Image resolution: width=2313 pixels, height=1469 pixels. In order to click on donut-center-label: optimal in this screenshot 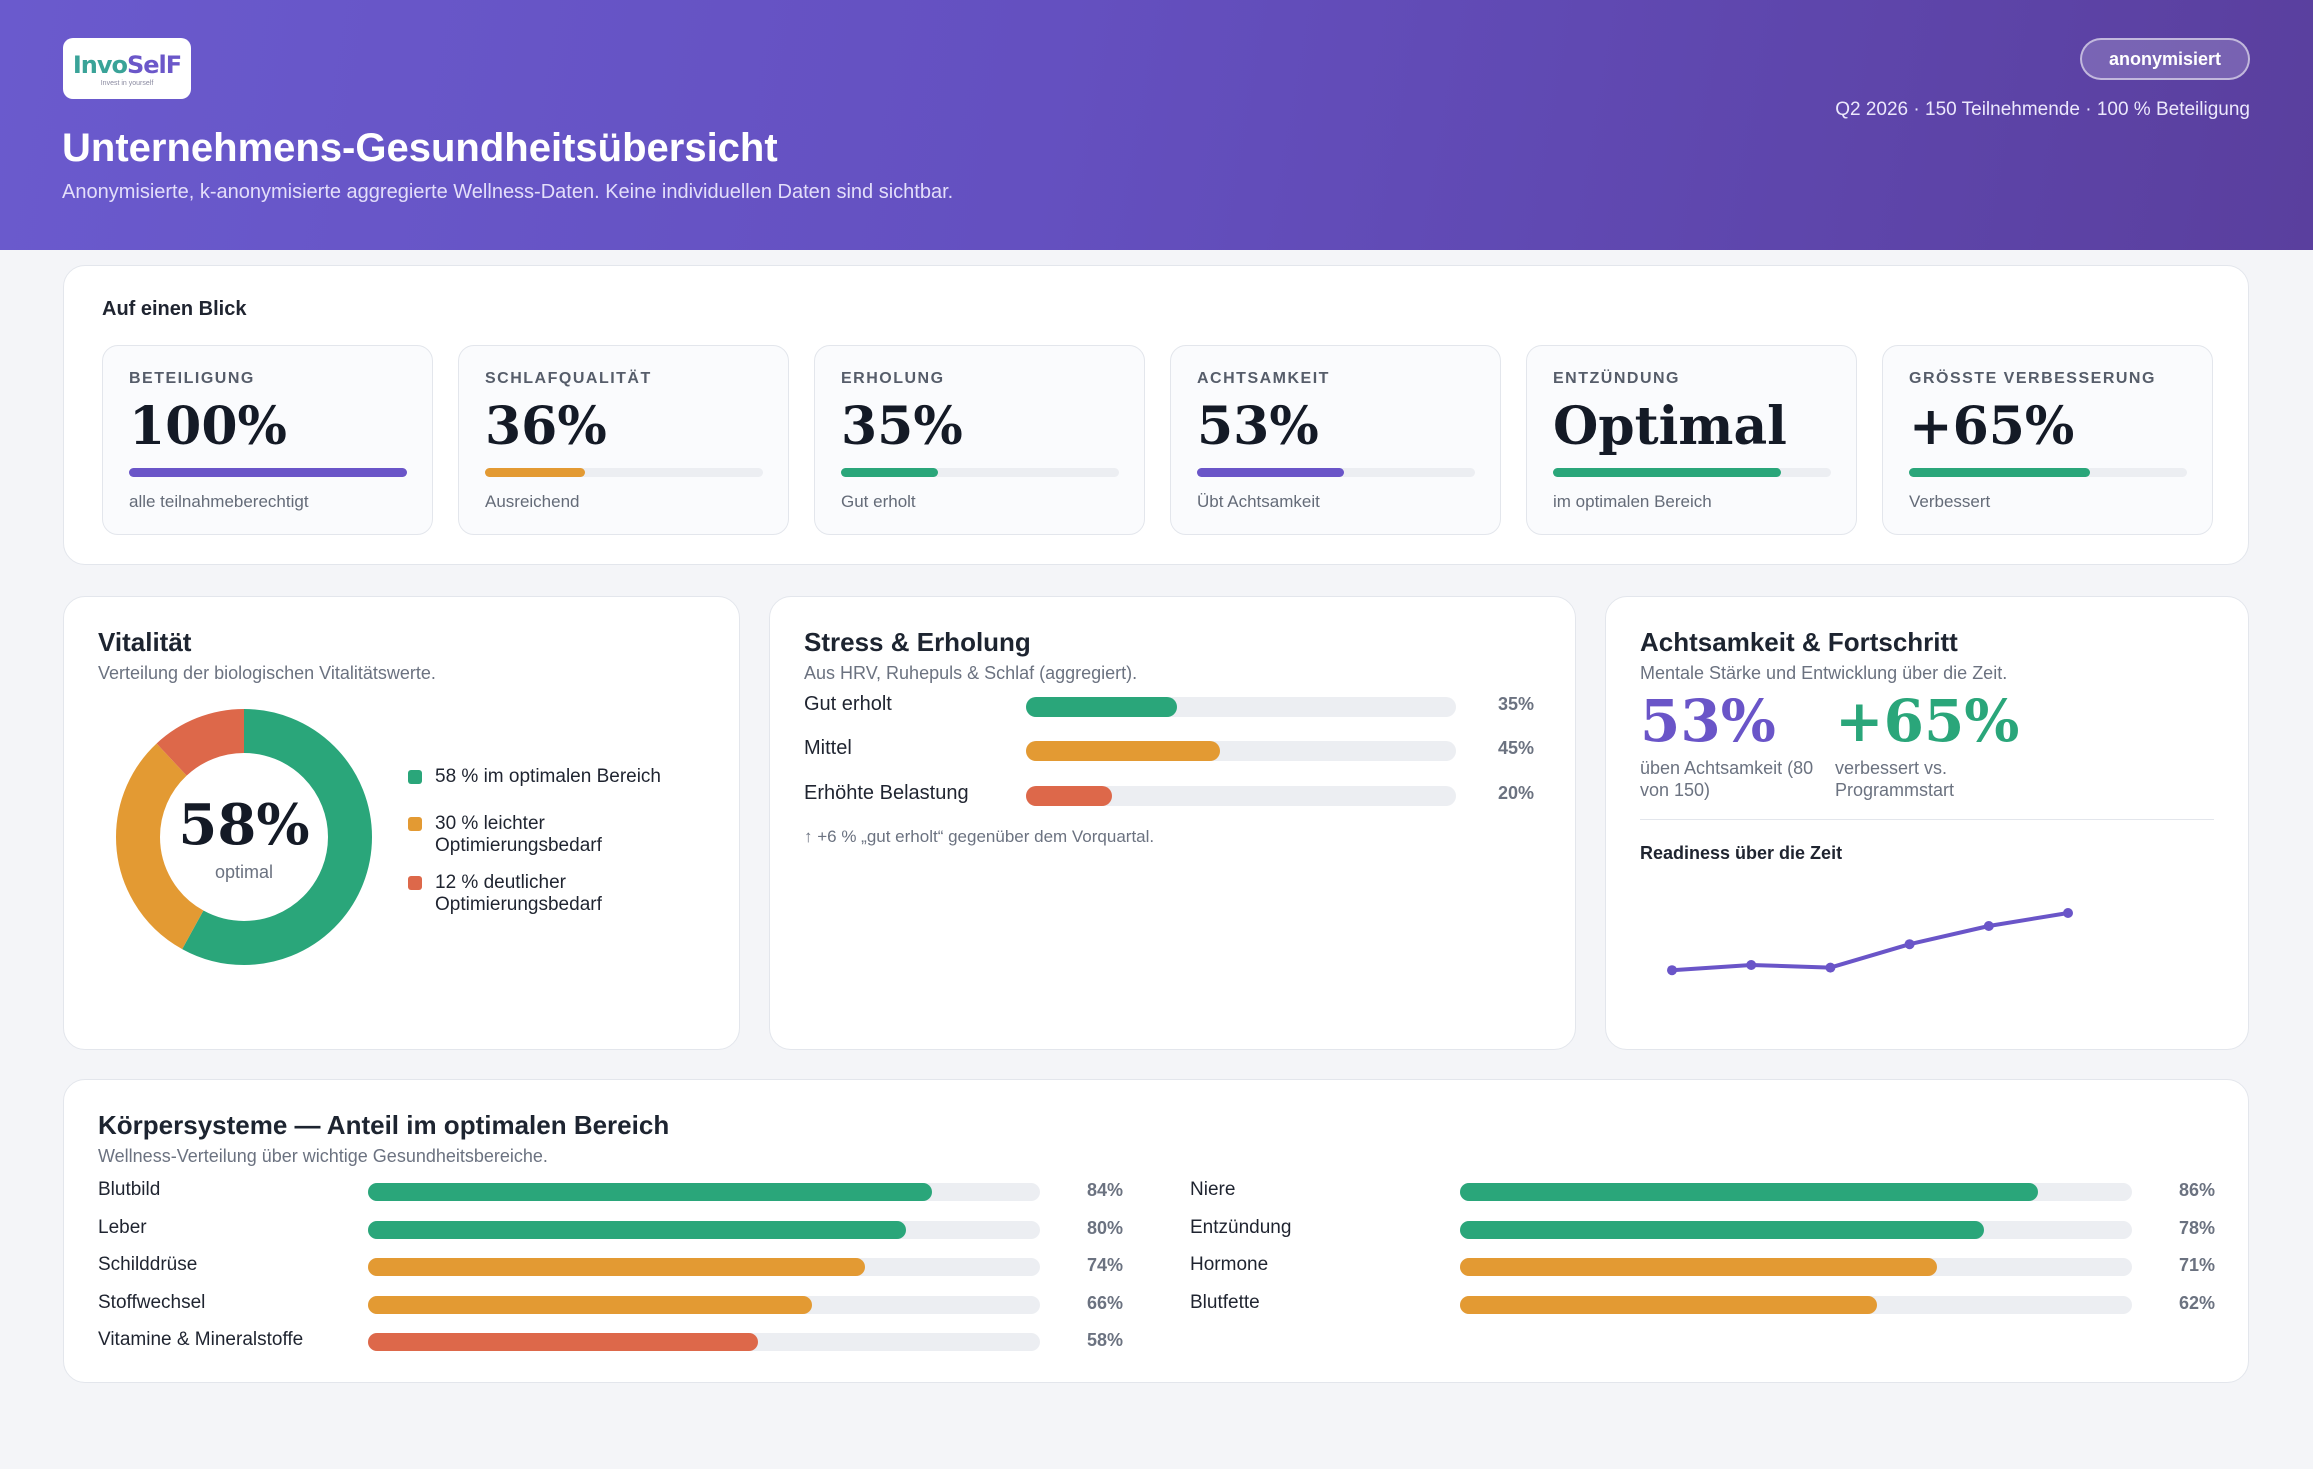, I will do `click(244, 871)`.